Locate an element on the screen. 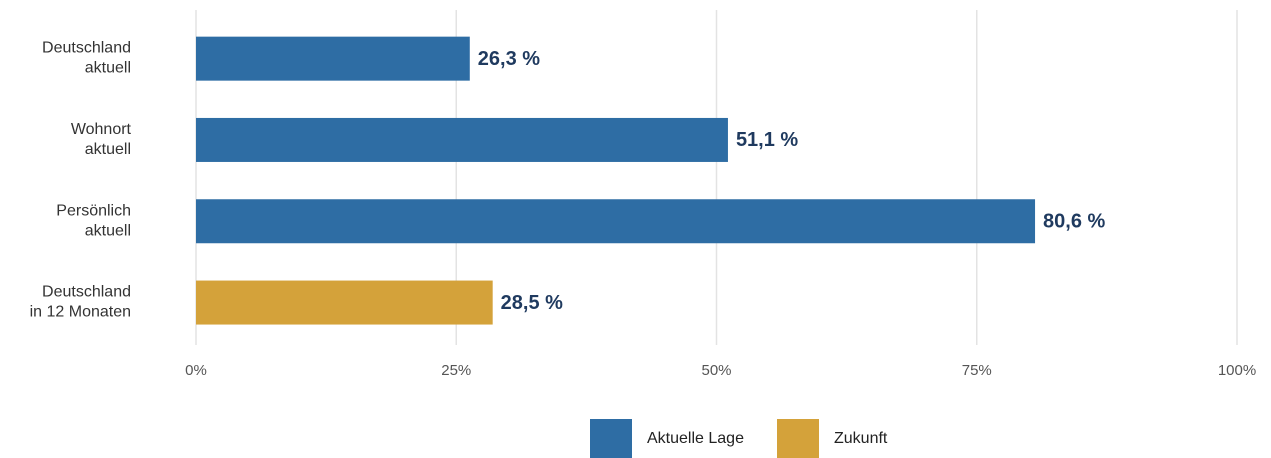  value-label: 80,6 % is located at coordinates (1074, 222).